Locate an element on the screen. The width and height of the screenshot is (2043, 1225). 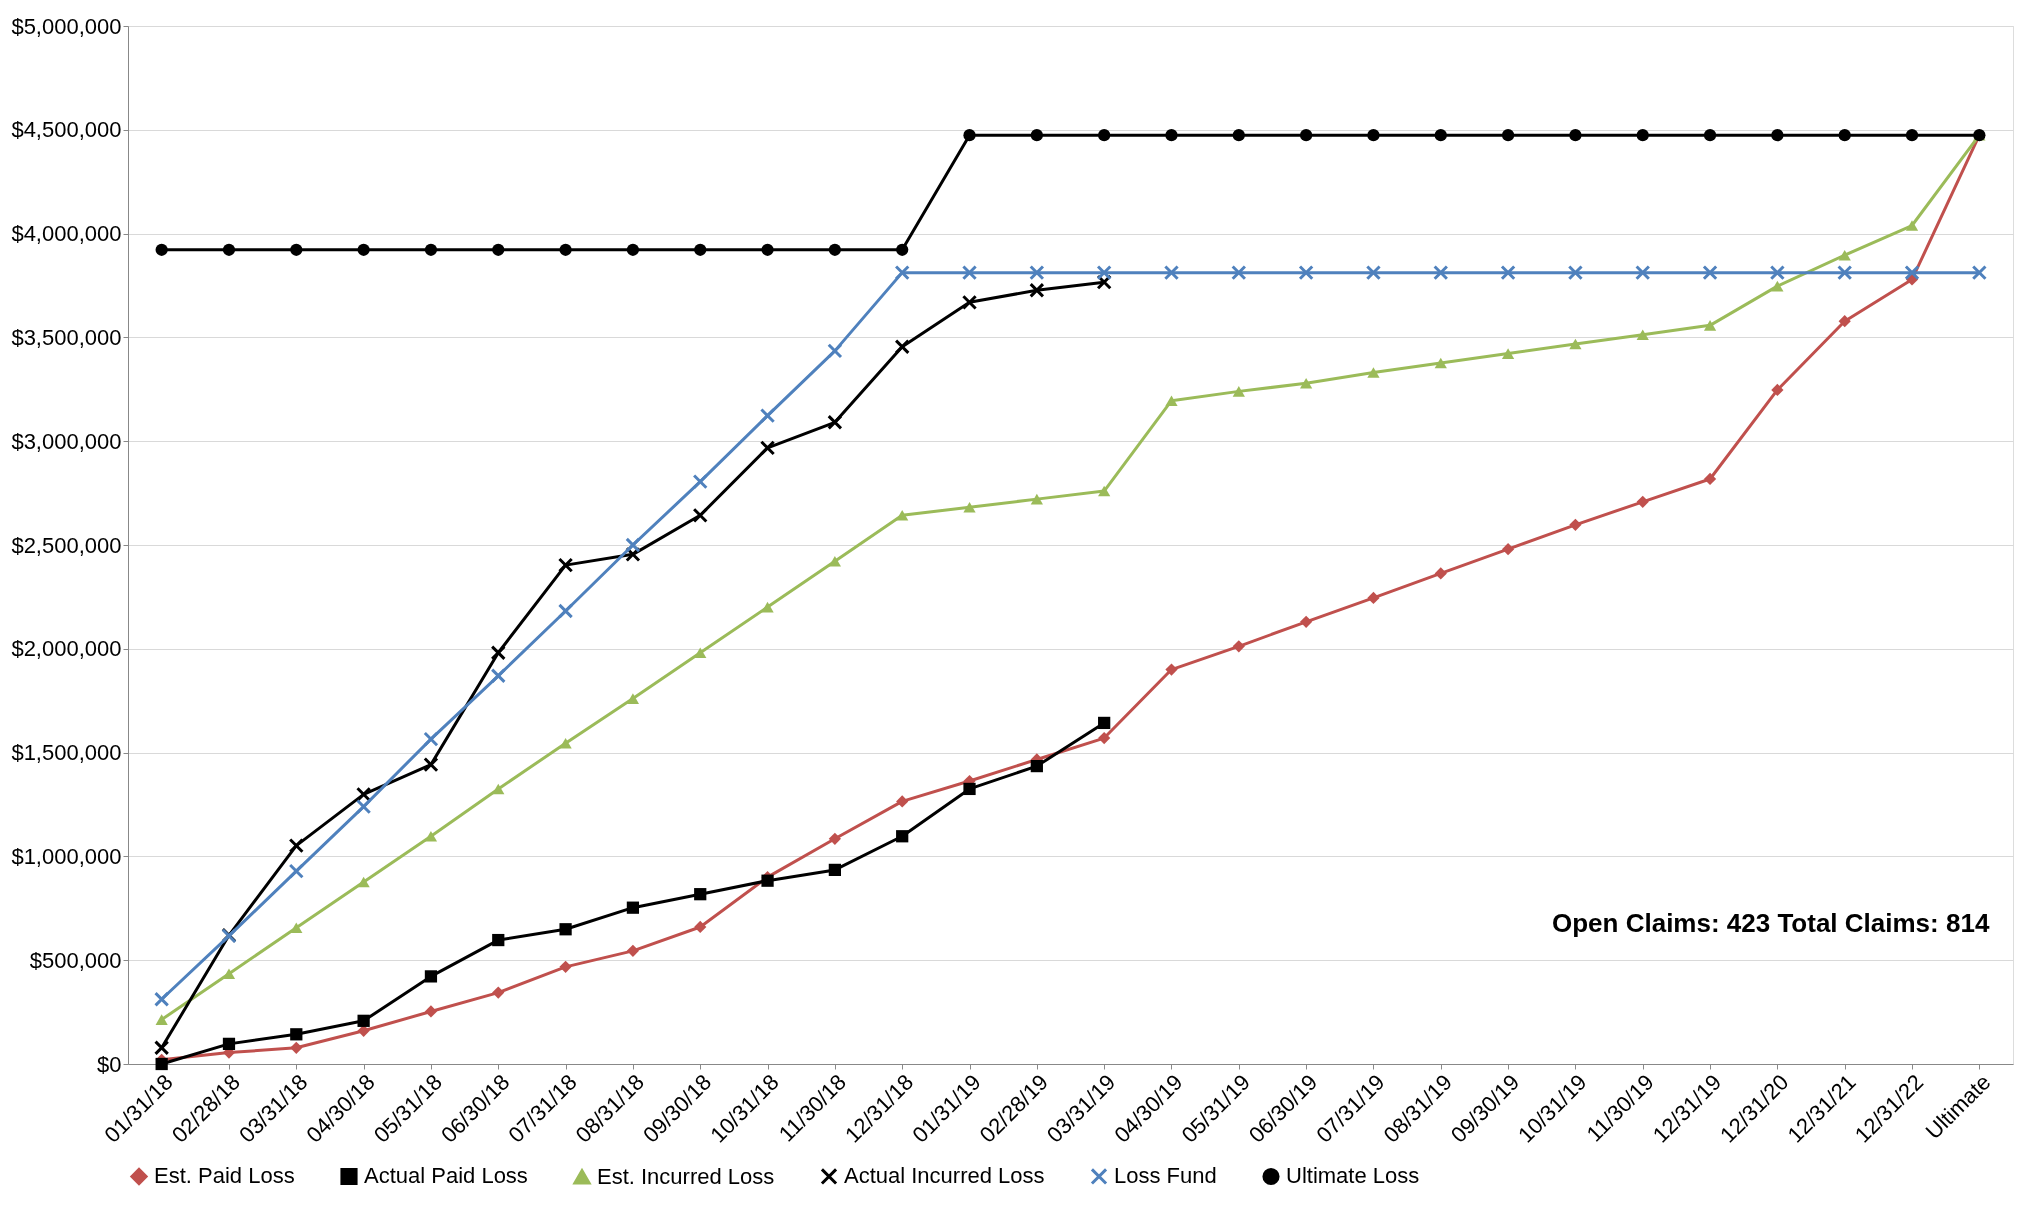
y-tick-label: $0 is located at coordinates (109, 1064).